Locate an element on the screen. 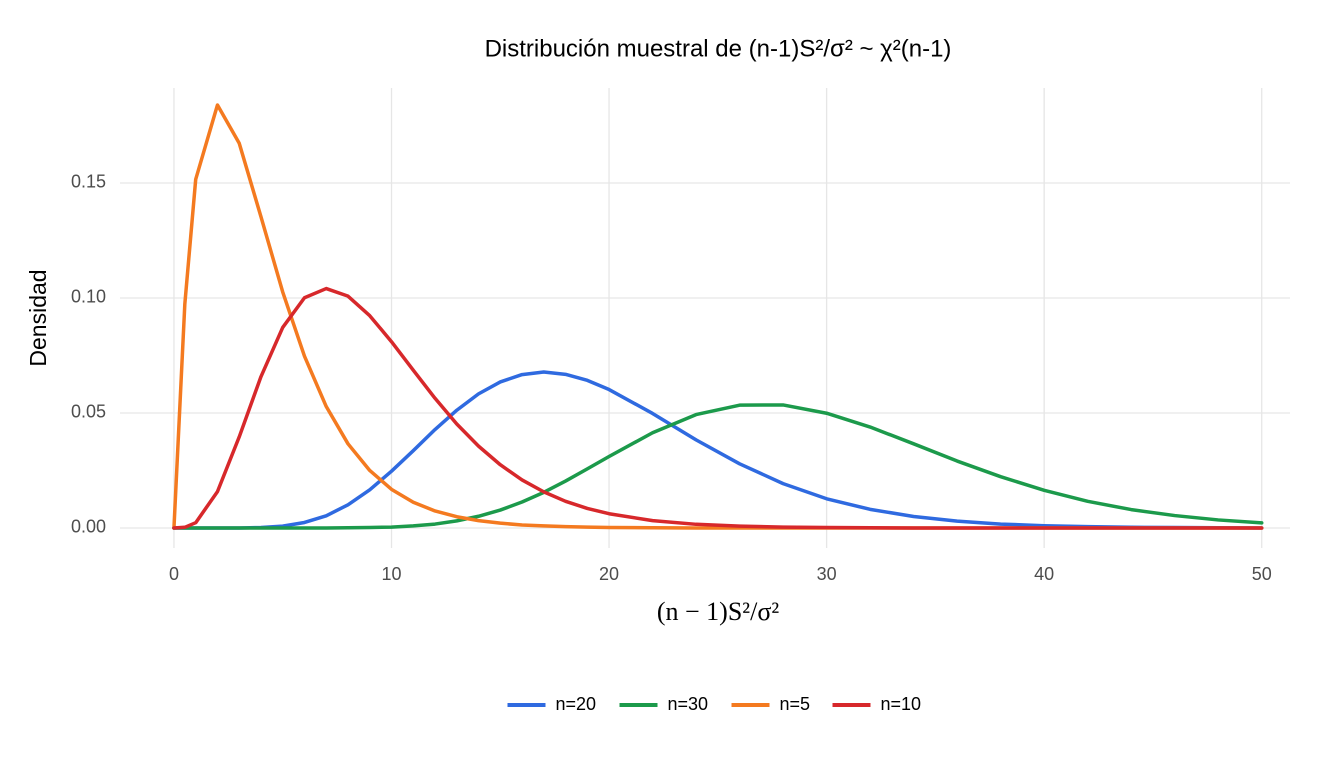 The width and height of the screenshot is (1344, 773). legend: n=20 n=30 n=5 n=10 is located at coordinates (714, 704).